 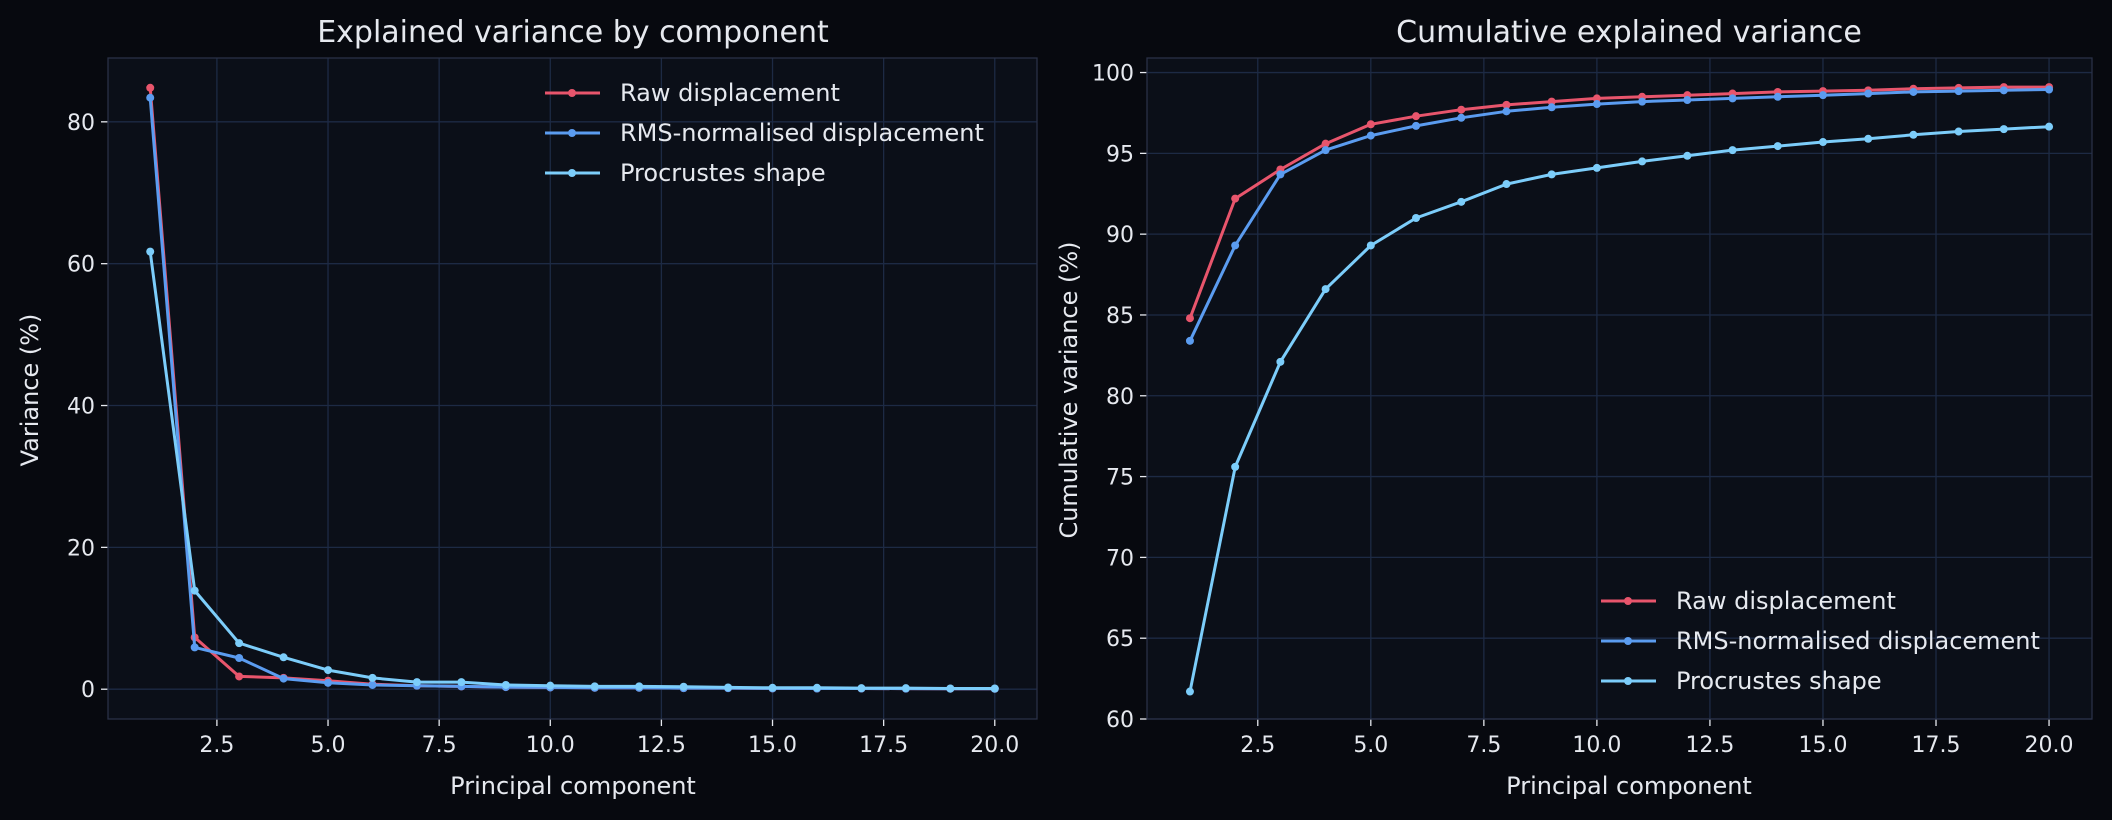 I want to click on y-tick-label: 40, so click(x=81, y=407).